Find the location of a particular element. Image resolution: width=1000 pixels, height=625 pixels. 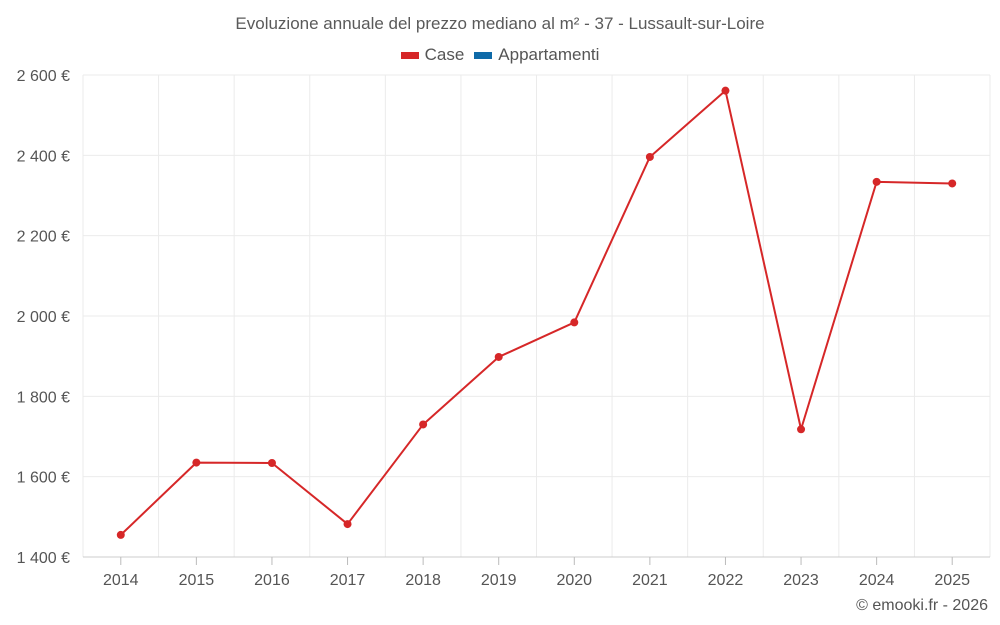

y-tick-label: 2 400 € is located at coordinates (43, 156).